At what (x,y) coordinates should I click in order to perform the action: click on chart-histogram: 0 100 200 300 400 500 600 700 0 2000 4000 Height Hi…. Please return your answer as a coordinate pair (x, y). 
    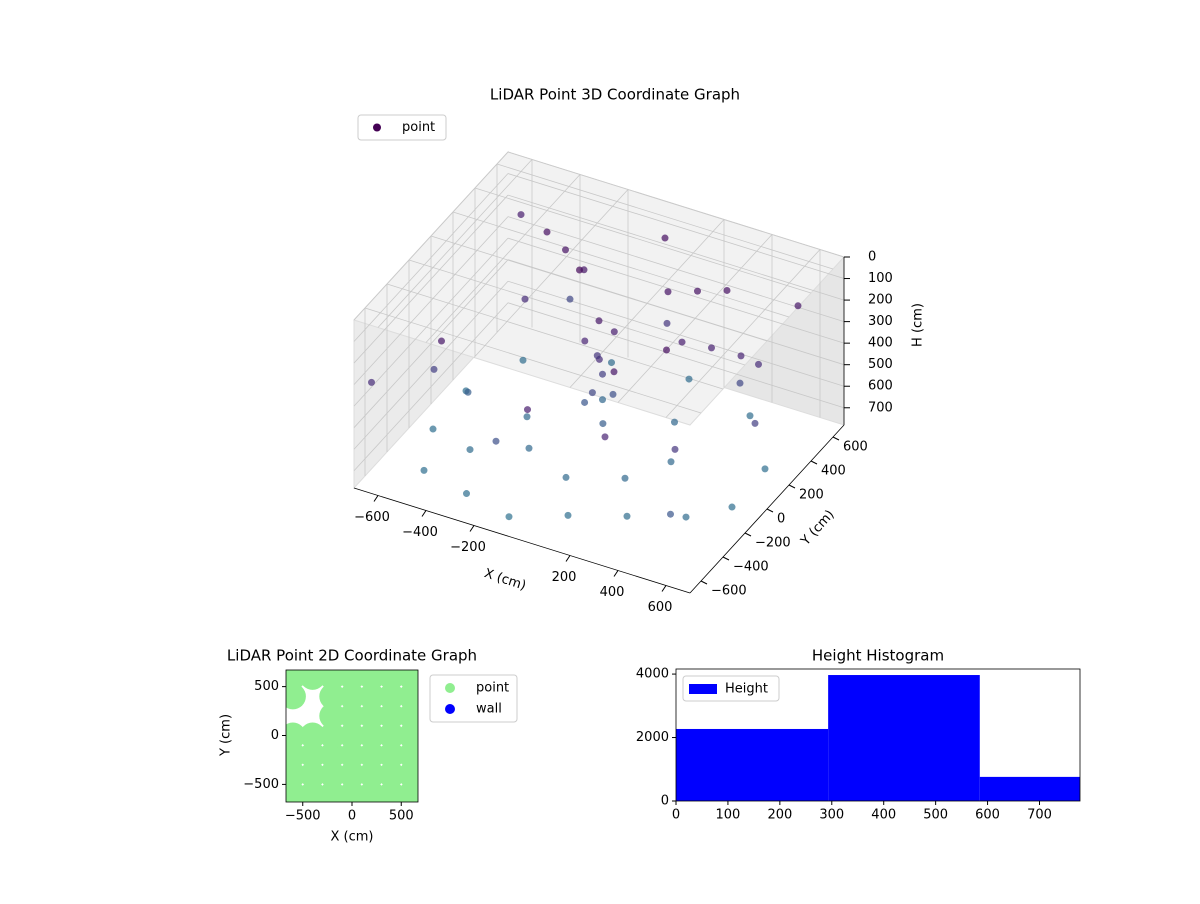
    Looking at the image, I should click on (858, 735).